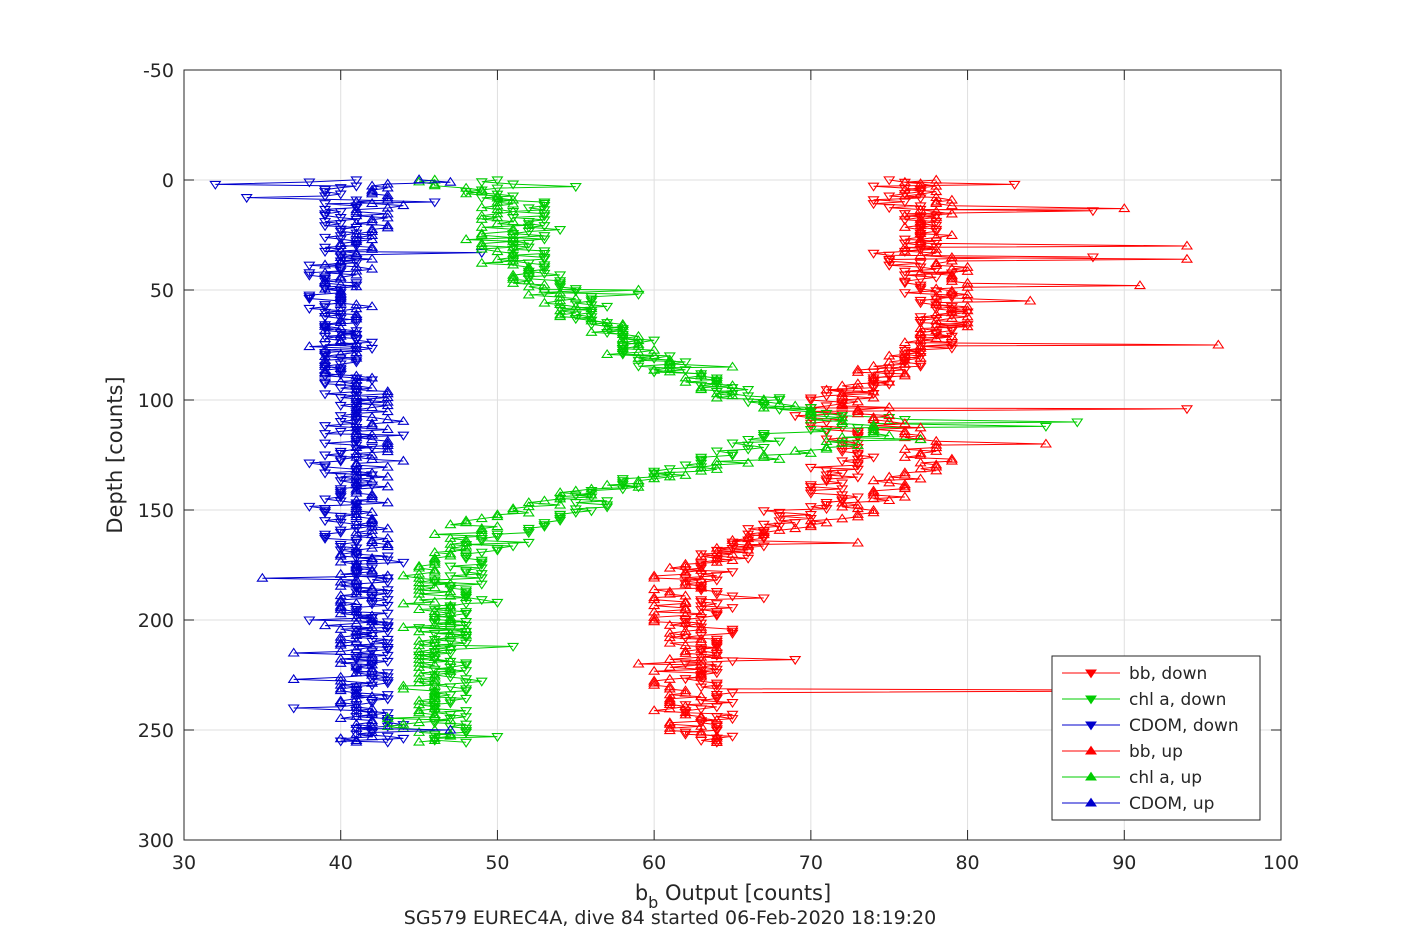 Image resolution: width=1417 pixels, height=945 pixels. What do you see at coordinates (1144, 700) in the screenshot?
I see `legend-entry: chl a, down` at bounding box center [1144, 700].